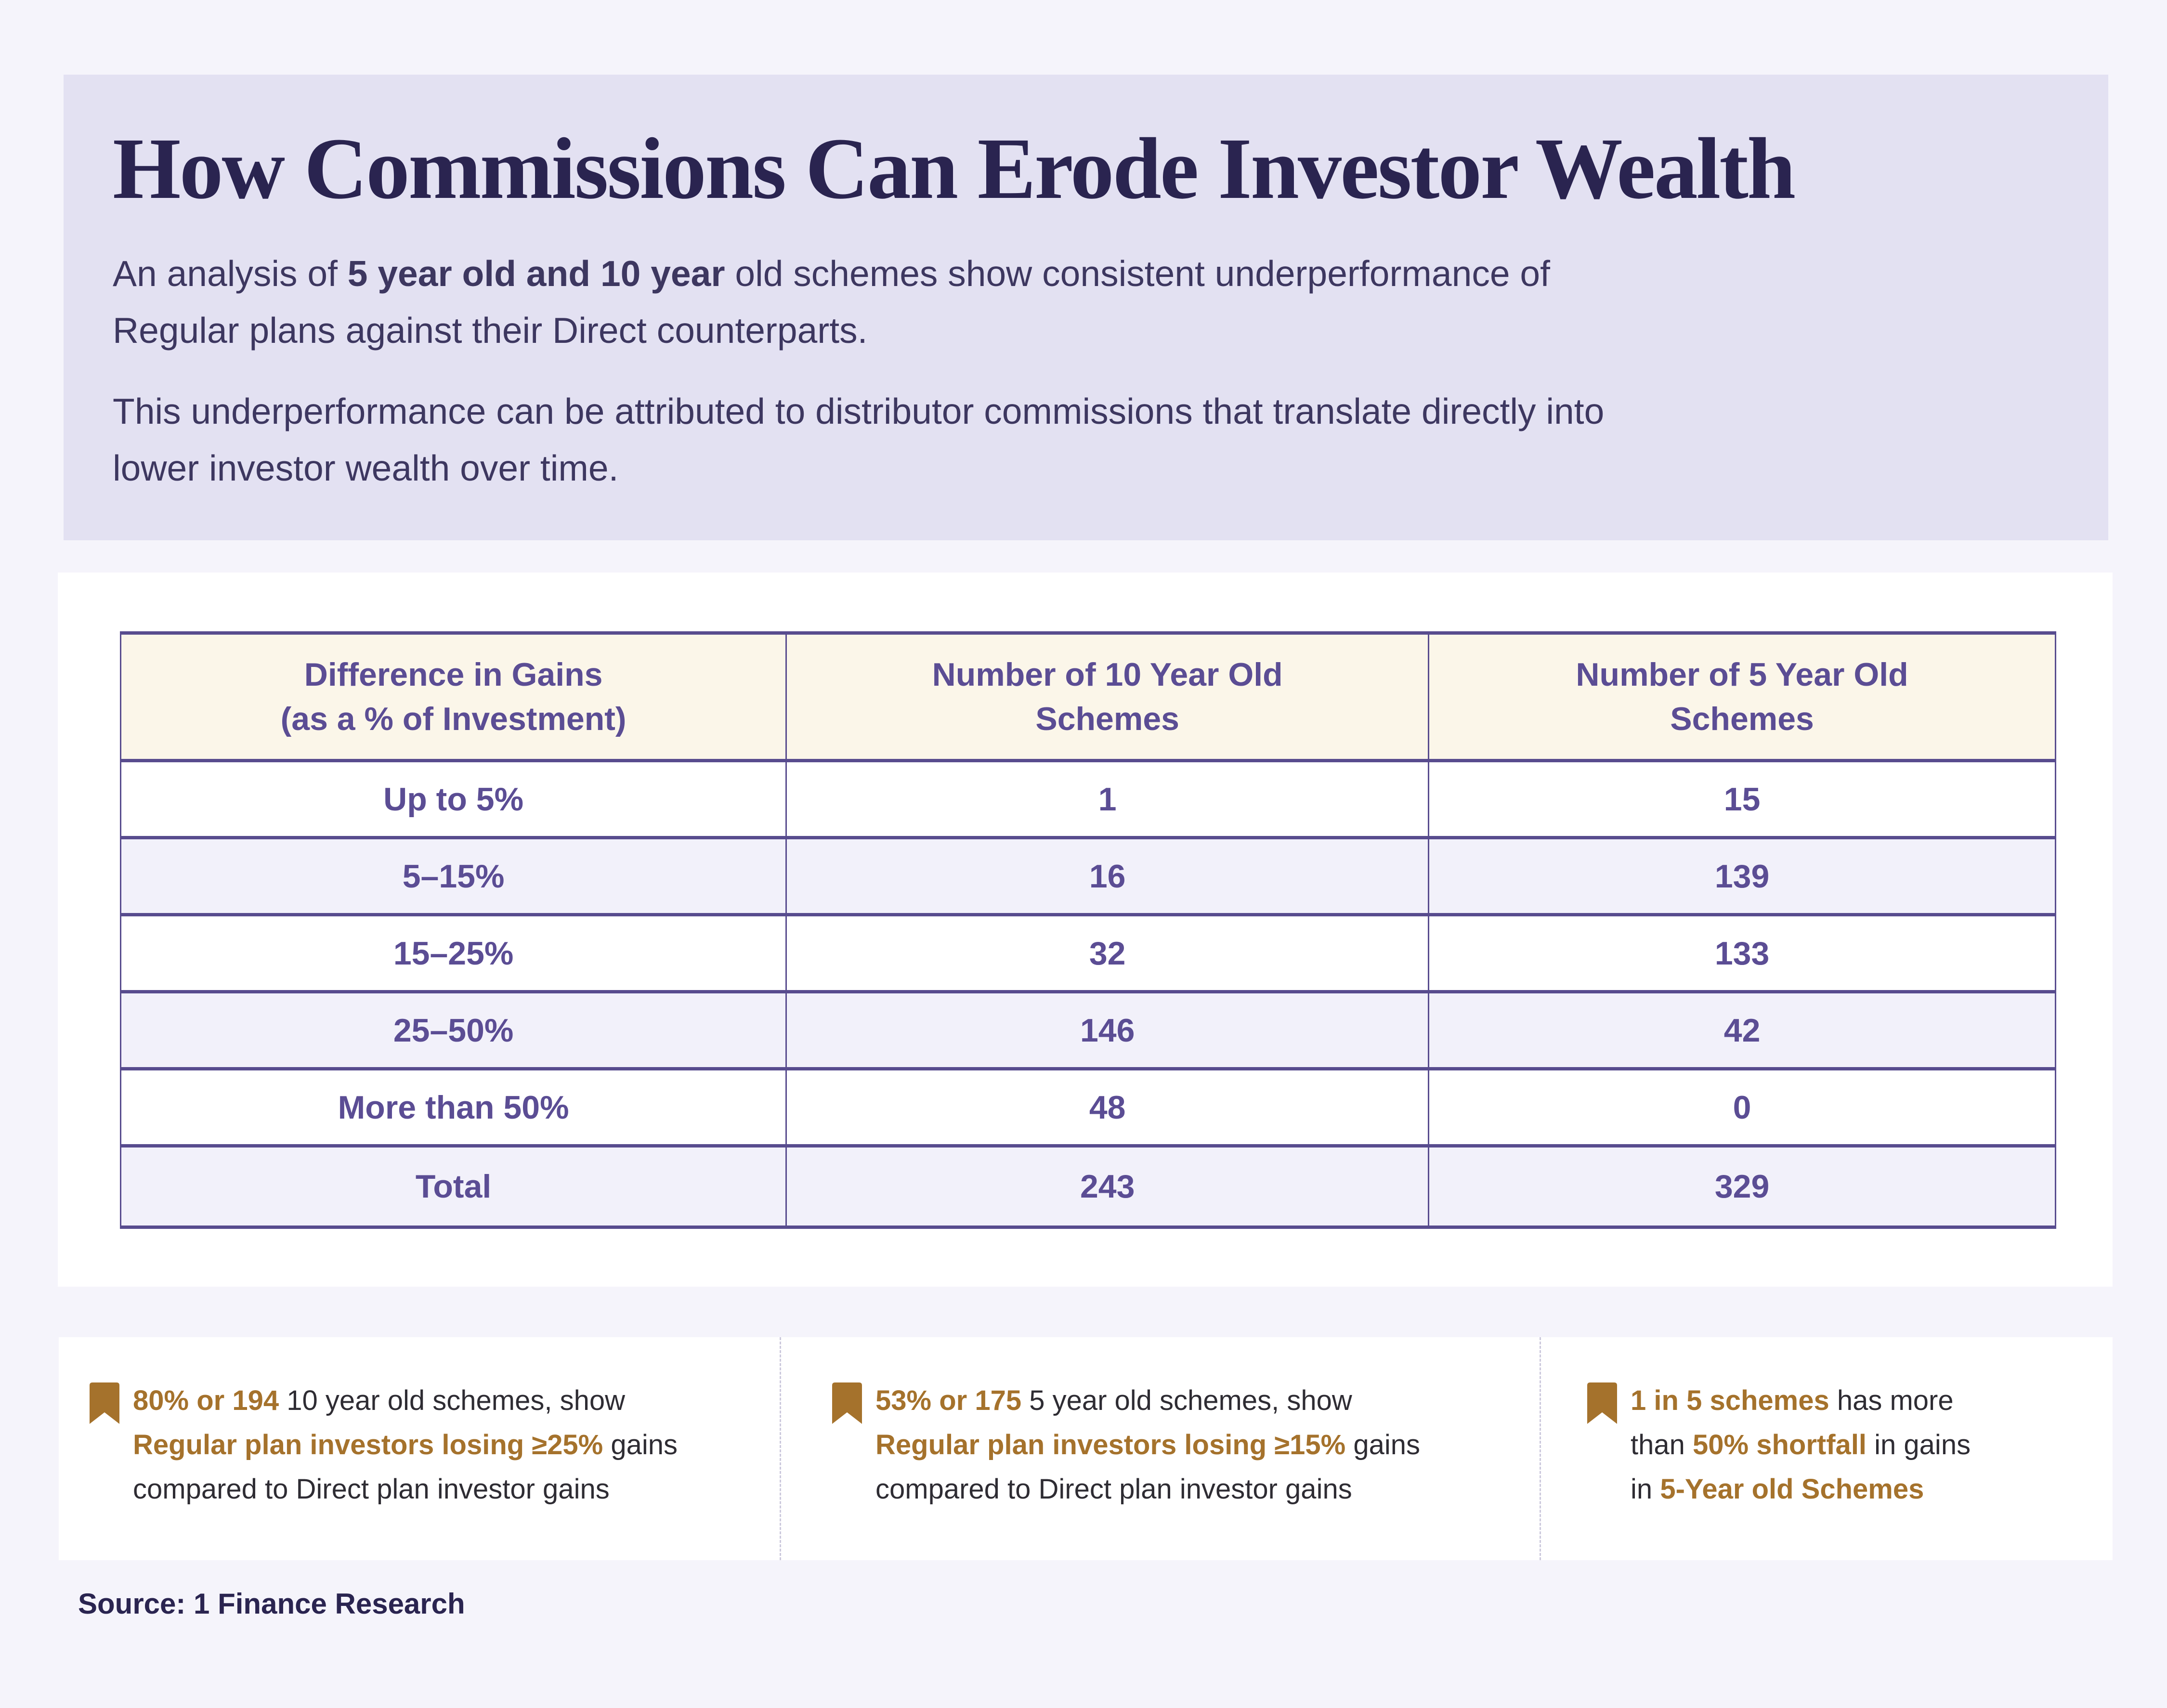 The height and width of the screenshot is (1708, 2167). What do you see at coordinates (1107, 1186) in the screenshot?
I see `value-10yr: 243` at bounding box center [1107, 1186].